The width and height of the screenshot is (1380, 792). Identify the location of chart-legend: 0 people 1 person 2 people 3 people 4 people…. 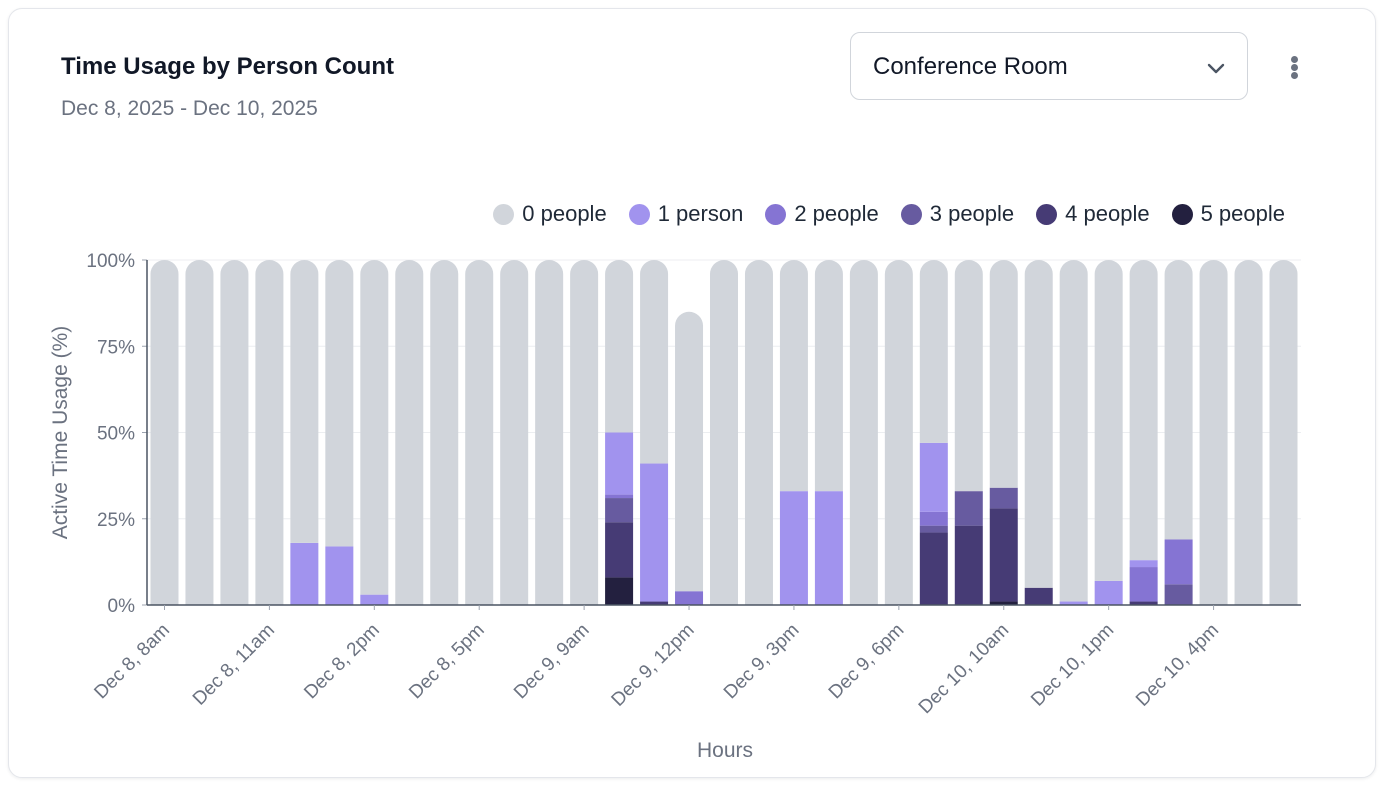
(889, 214).